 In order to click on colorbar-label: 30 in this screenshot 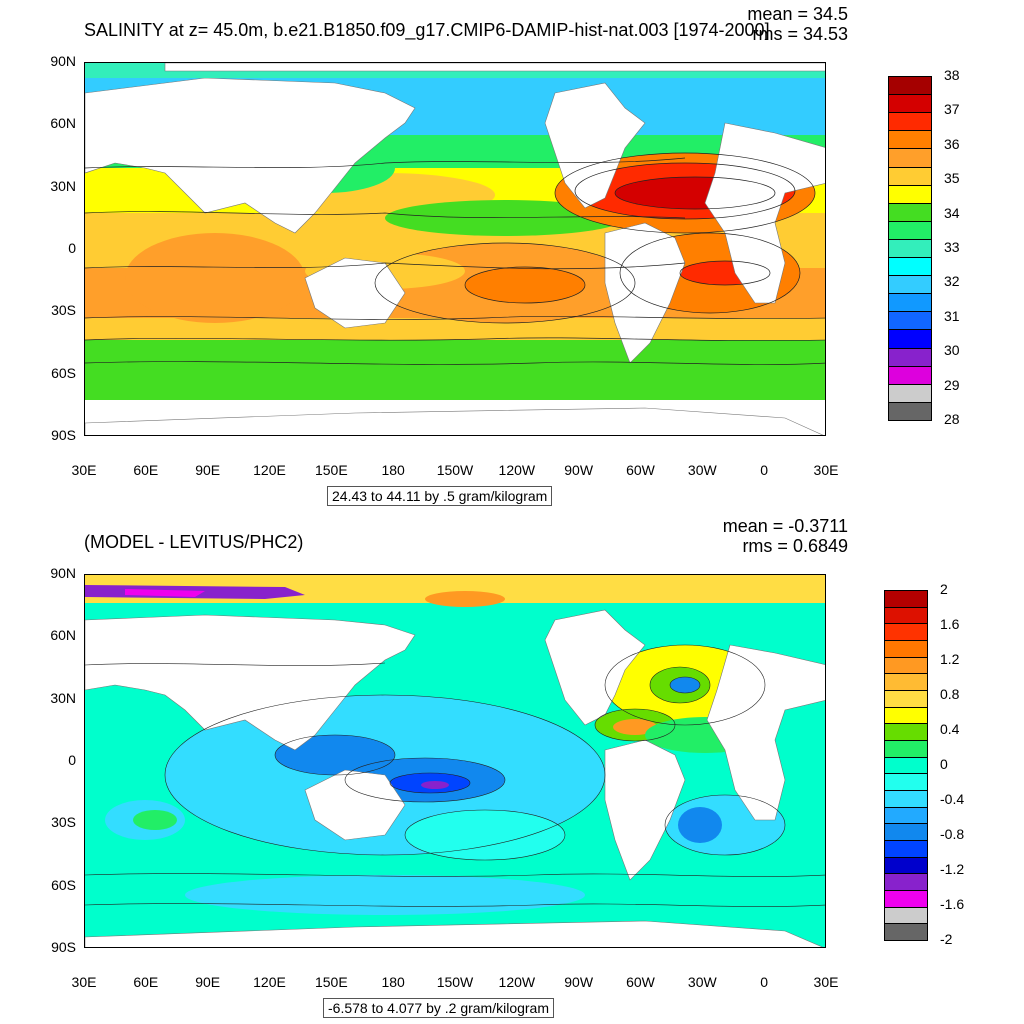, I will do `click(952, 350)`.